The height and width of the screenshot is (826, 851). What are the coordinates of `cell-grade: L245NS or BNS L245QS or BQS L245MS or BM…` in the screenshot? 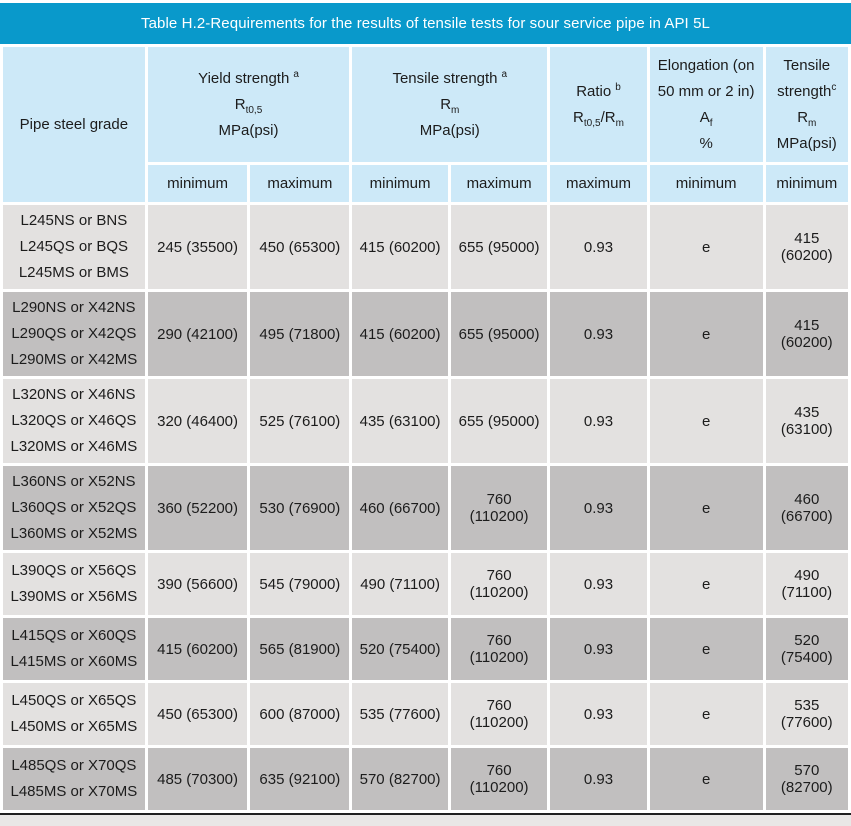 It's located at (74, 247).